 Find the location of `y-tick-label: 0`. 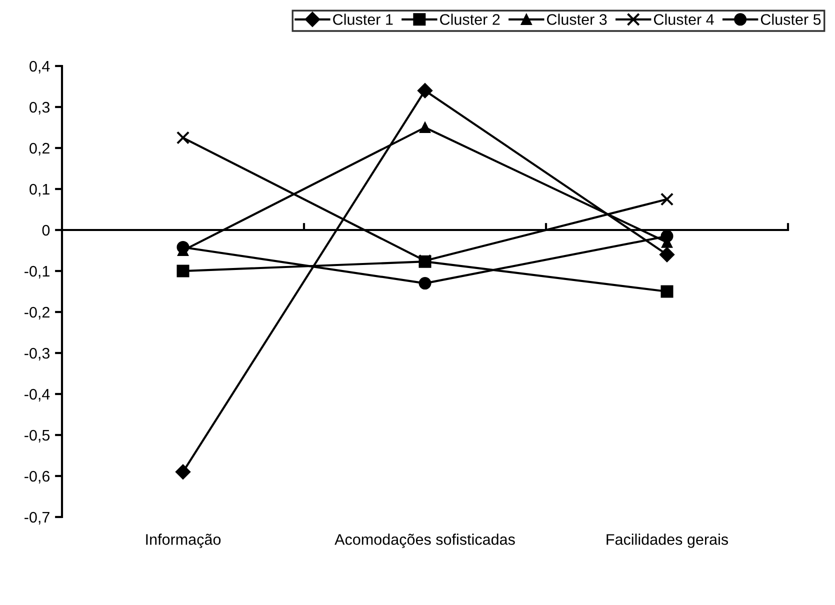

y-tick-label: 0 is located at coordinates (46, 230).